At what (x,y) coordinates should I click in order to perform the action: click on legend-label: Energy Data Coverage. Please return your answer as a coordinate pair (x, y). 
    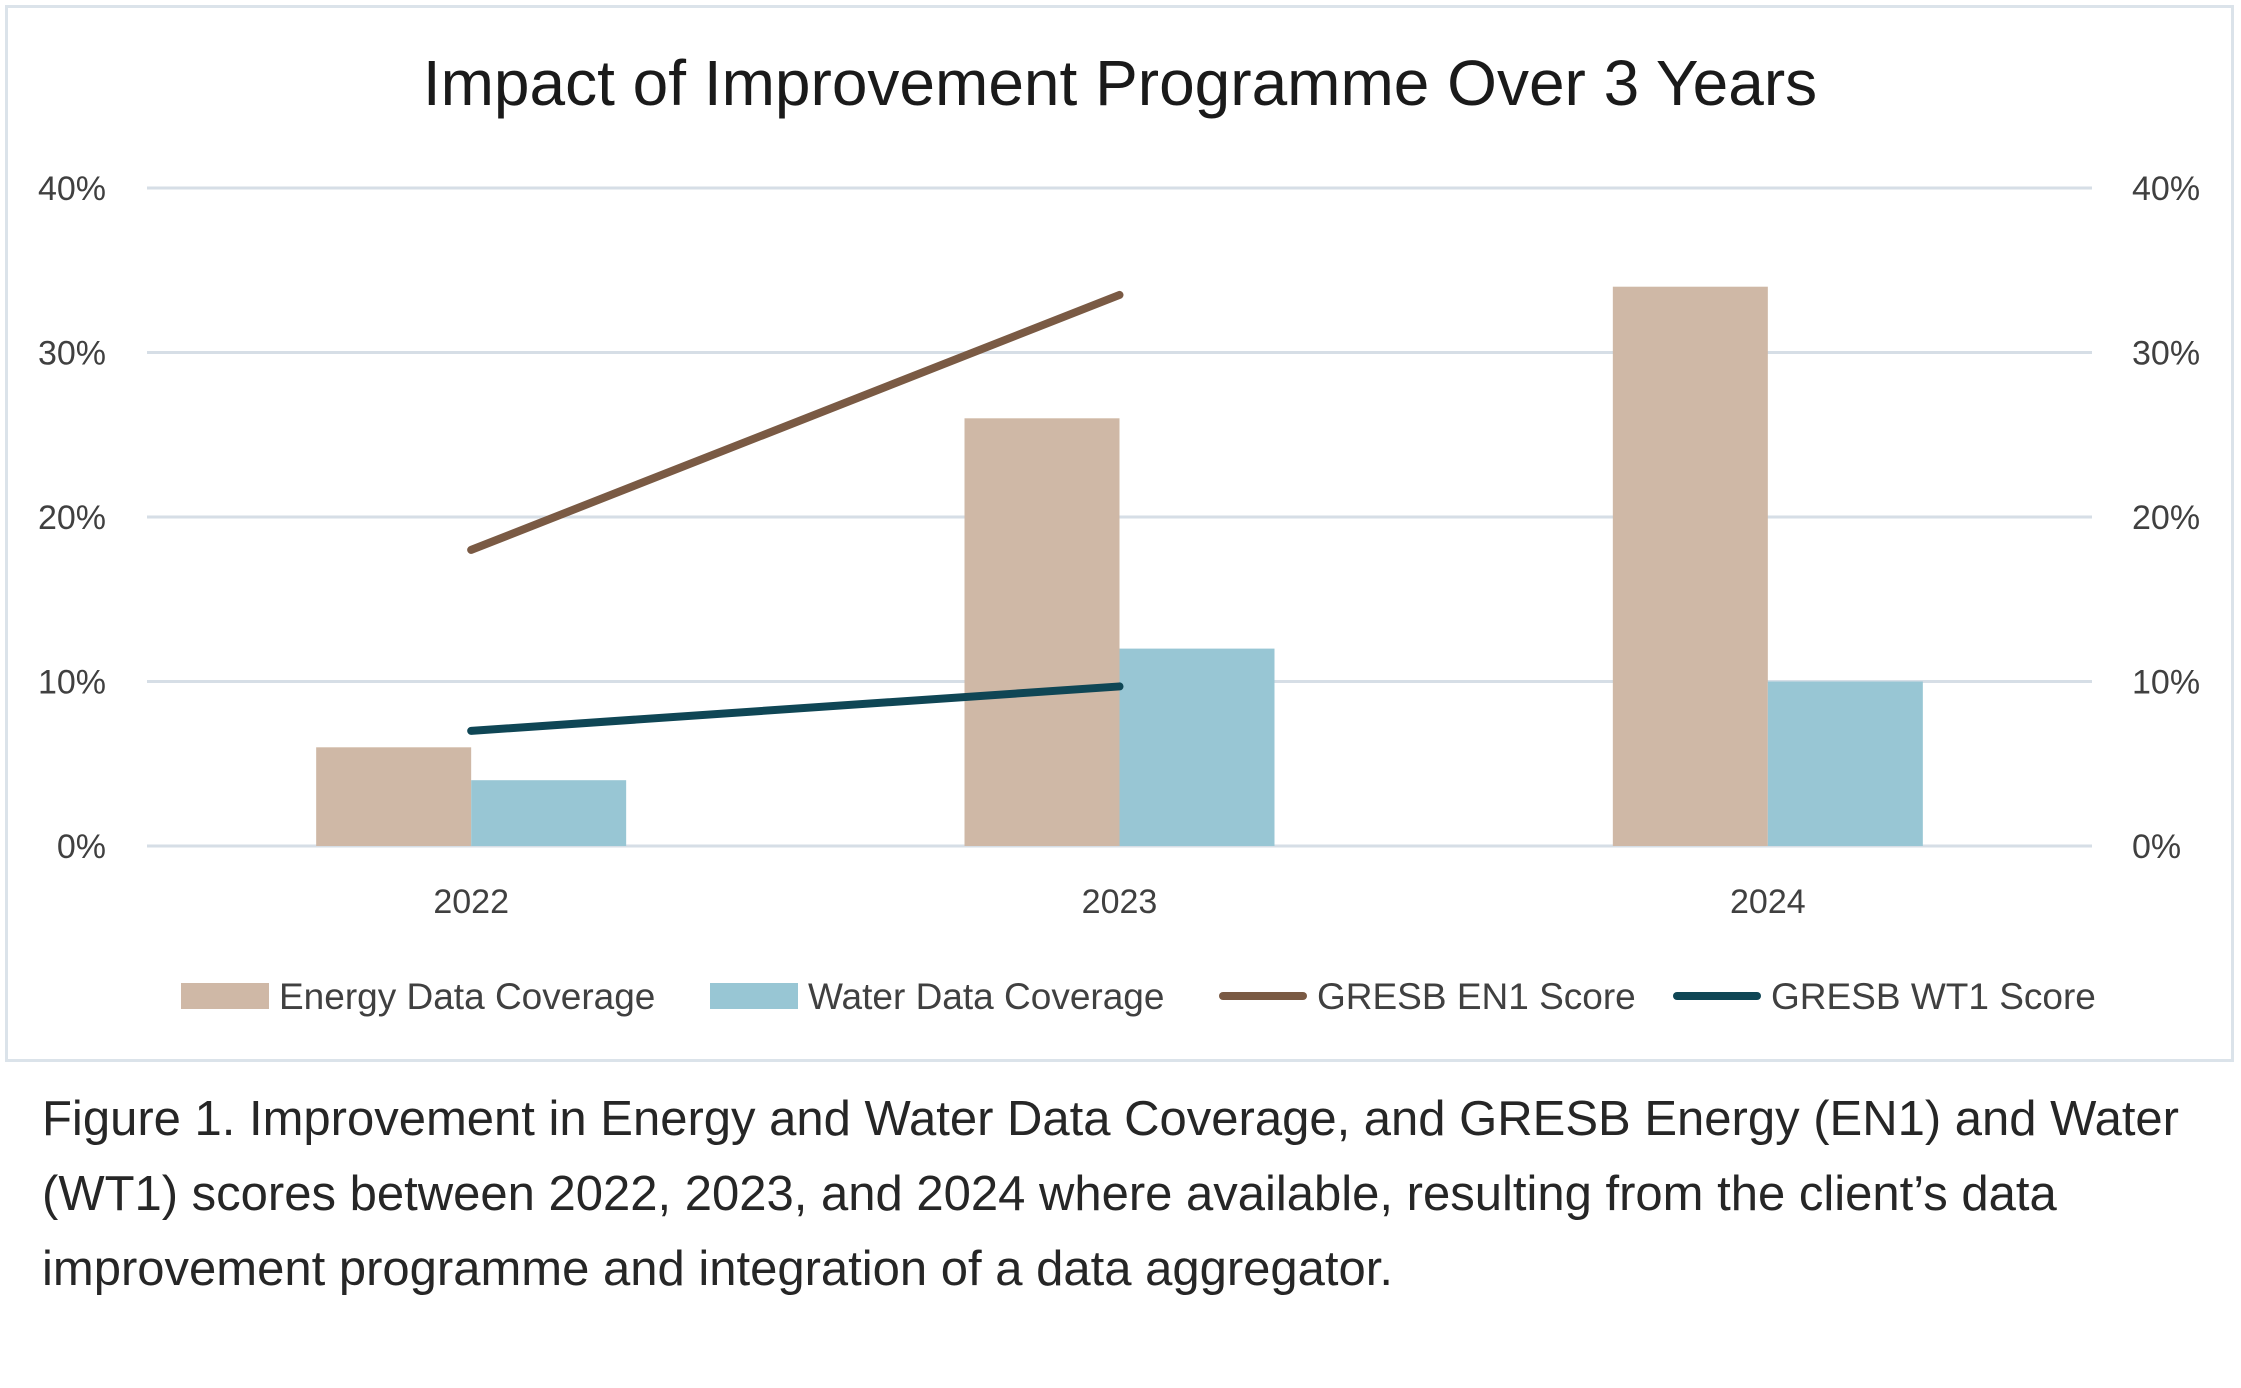
    Looking at the image, I should click on (467, 996).